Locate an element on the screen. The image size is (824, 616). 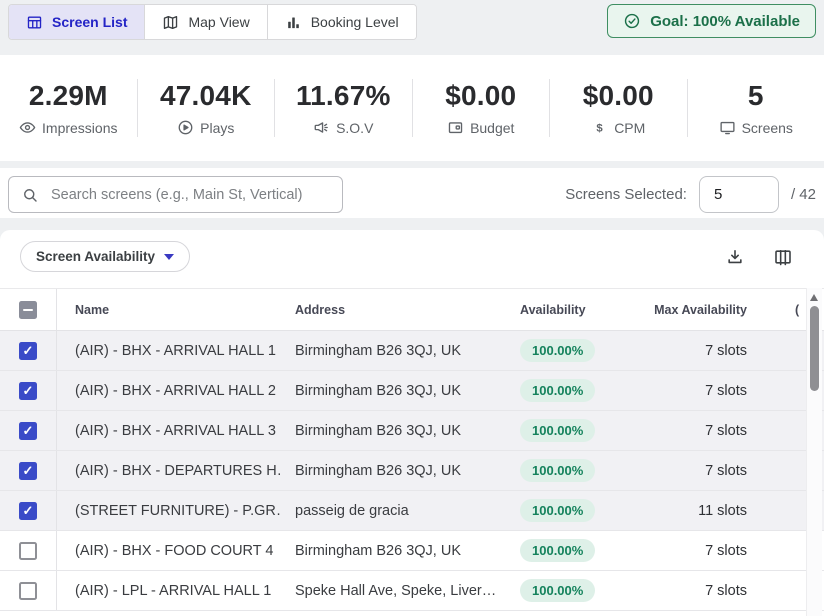
screen-name: (AIR) - BHX - ARRIVAL HALL 3 is located at coordinates (175, 430).